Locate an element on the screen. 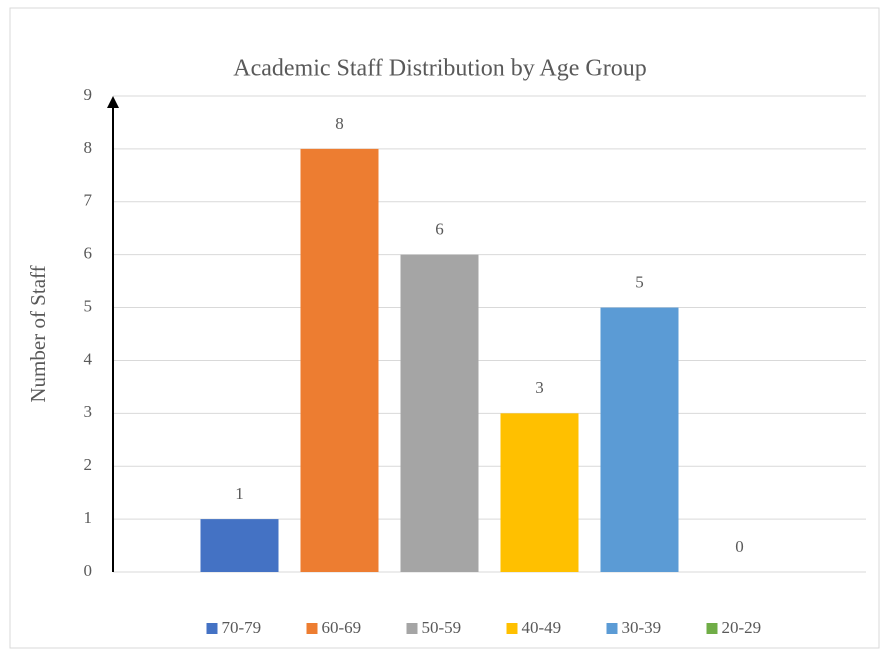 This screenshot has width=886, height=654. y-axis-label: Number of Staff is located at coordinates (38, 333).